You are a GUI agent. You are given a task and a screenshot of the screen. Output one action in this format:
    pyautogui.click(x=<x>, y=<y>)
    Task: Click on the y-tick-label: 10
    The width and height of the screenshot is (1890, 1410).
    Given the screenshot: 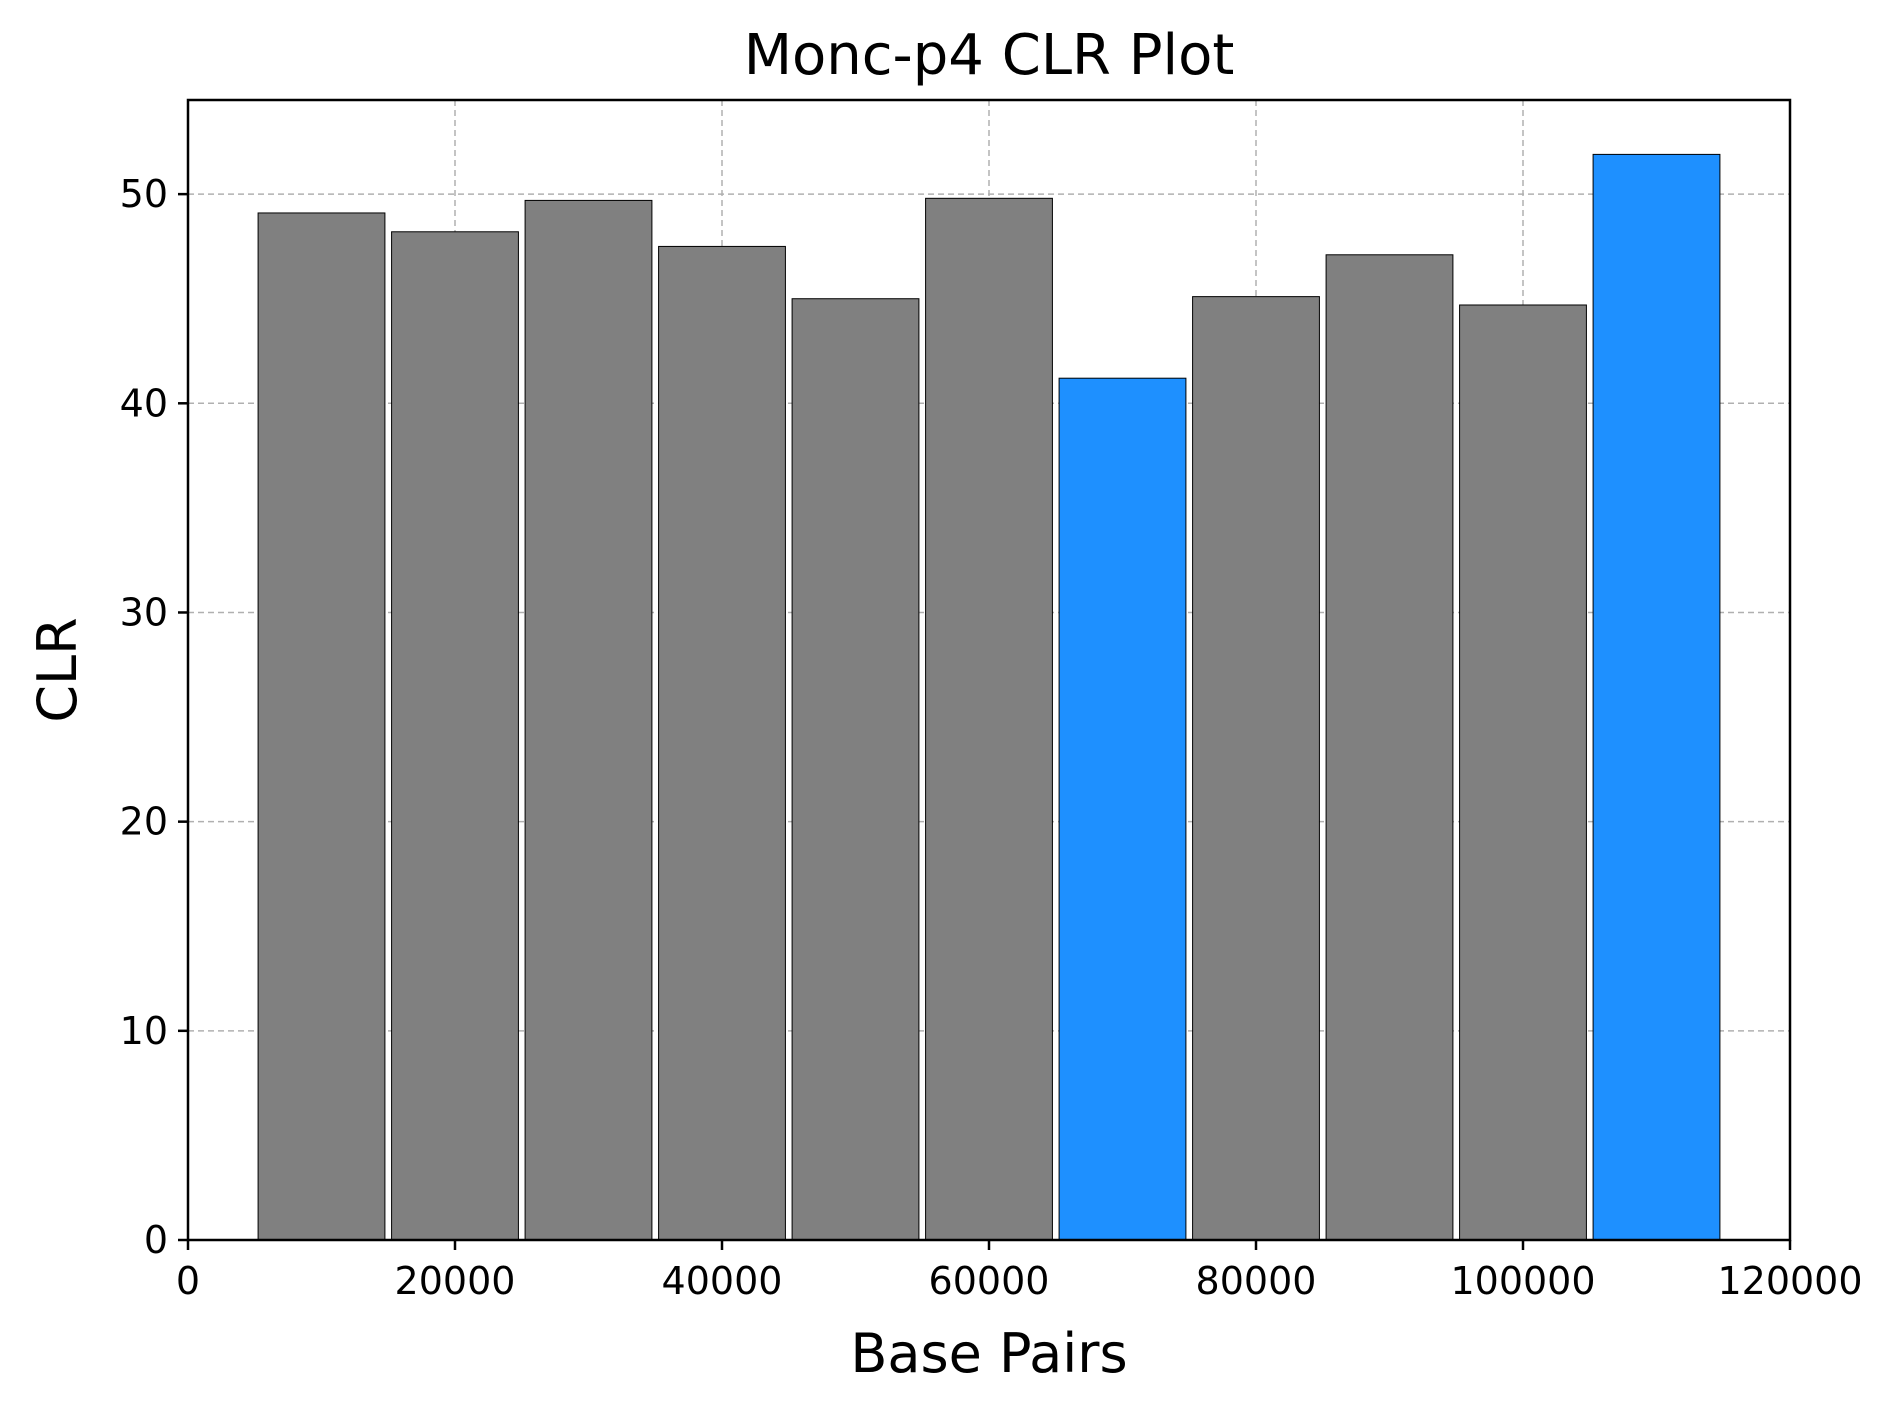 What is the action you would take?
    pyautogui.click(x=144, y=1031)
    